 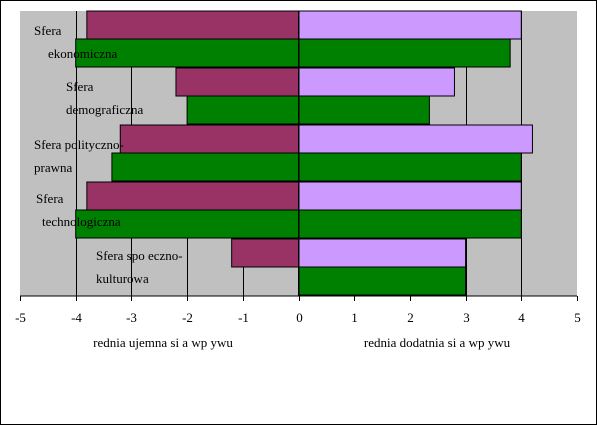 What do you see at coordinates (53, 167) in the screenshot?
I see `category-label: prawna` at bounding box center [53, 167].